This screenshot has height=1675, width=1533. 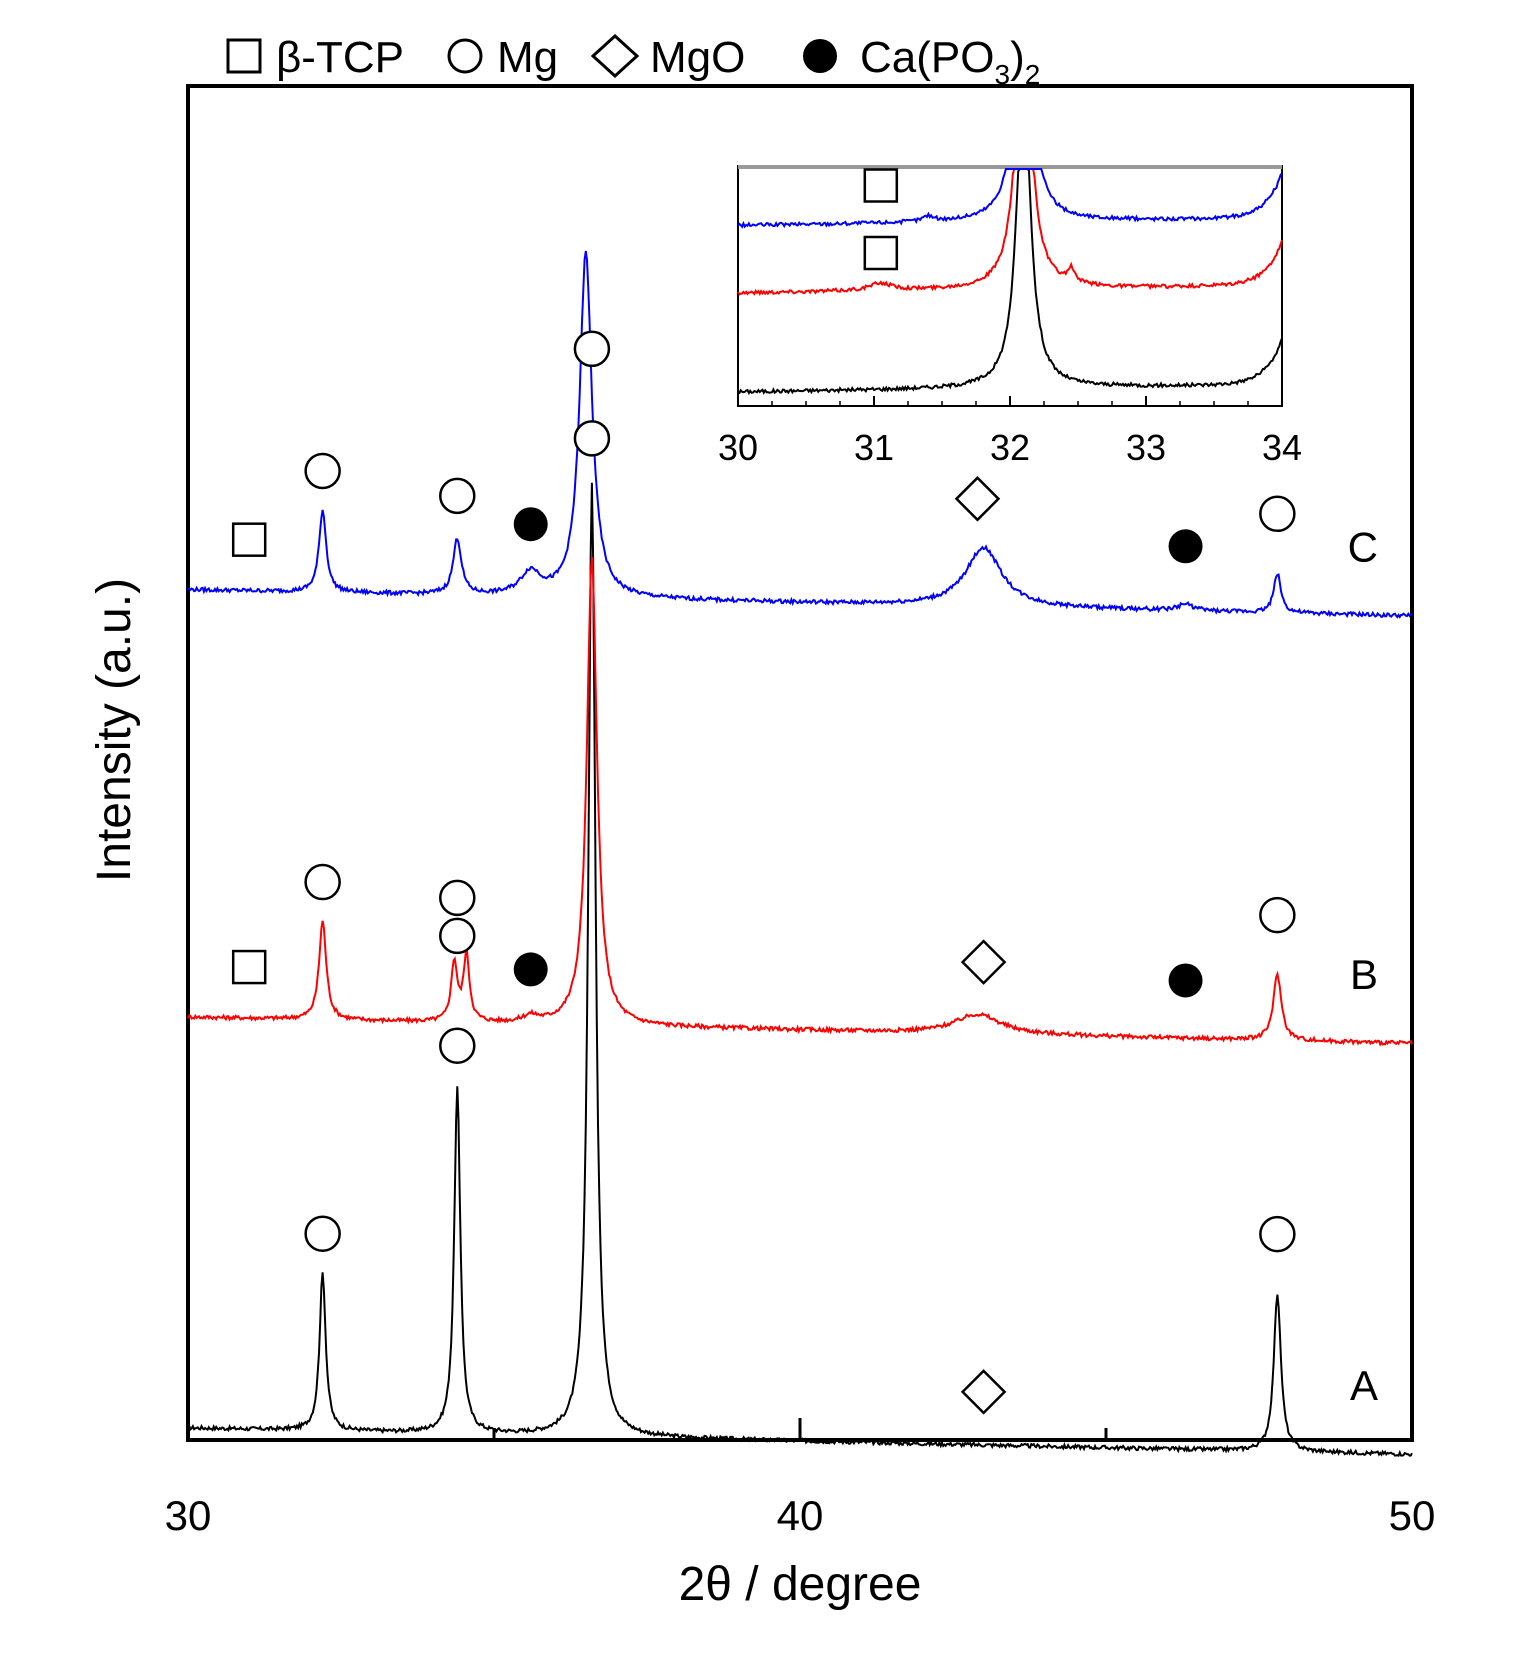 I want to click on inset-series-line-B, so click(x=1010, y=232).